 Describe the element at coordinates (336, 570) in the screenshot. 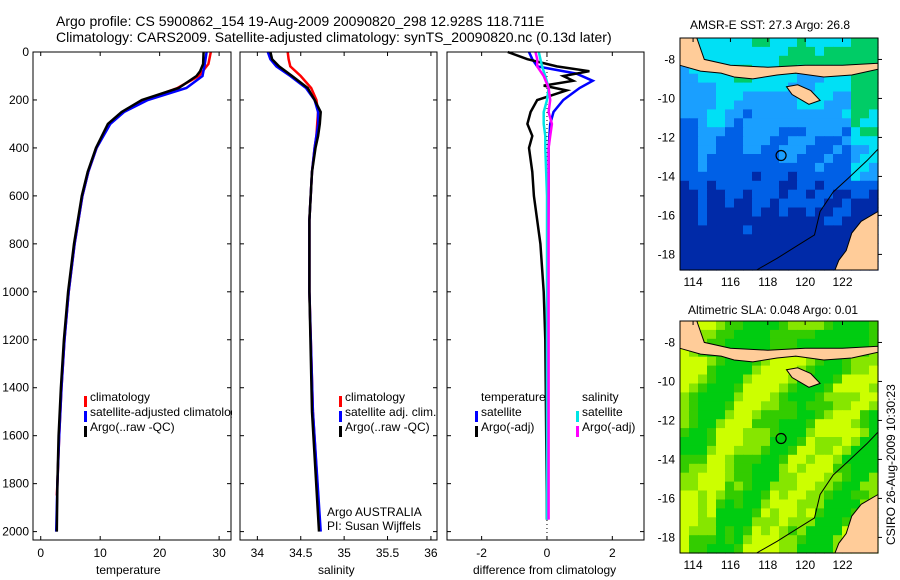

I see `salinity-xlabel: salinity` at that location.